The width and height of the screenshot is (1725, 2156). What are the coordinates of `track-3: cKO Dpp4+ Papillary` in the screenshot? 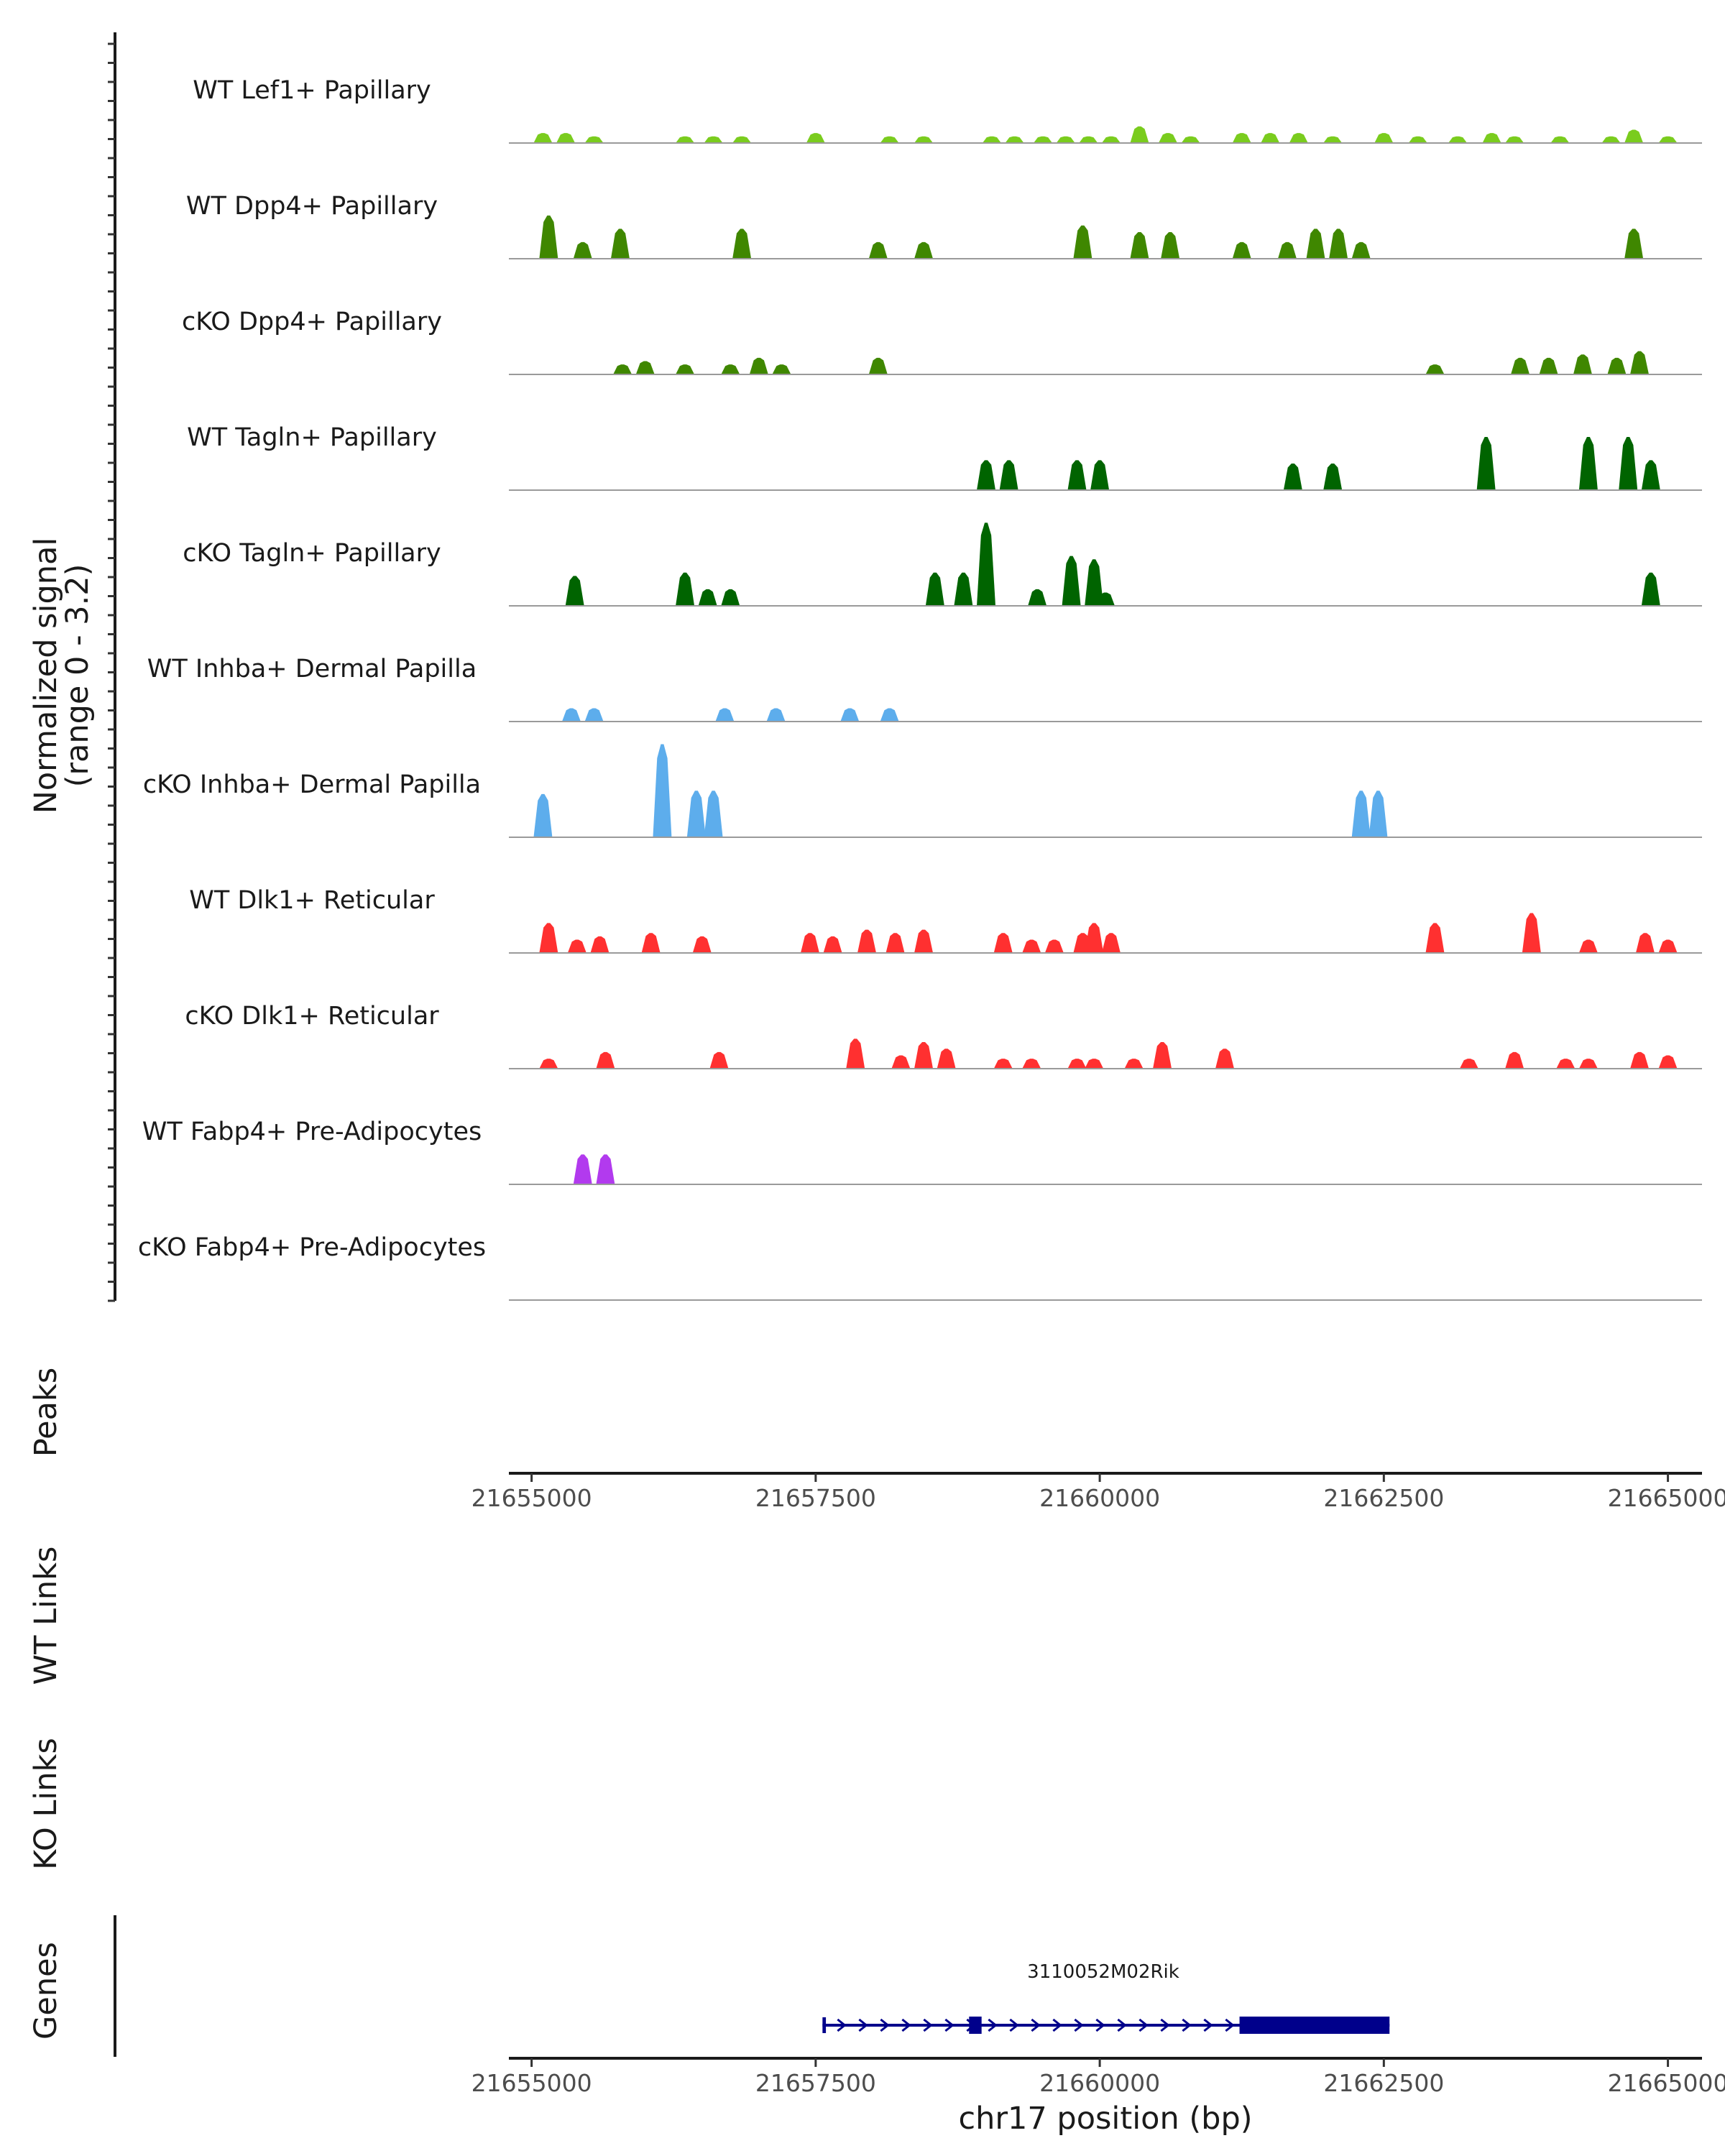 It's located at (942, 341).